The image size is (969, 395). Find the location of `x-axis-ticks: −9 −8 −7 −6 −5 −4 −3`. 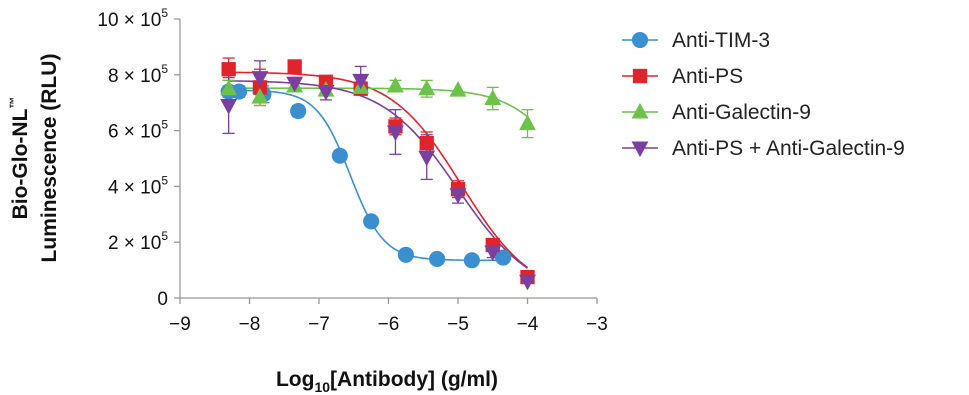

x-axis-ticks: −9 −8 −7 −6 −5 −4 −3 is located at coordinates (388, 316).